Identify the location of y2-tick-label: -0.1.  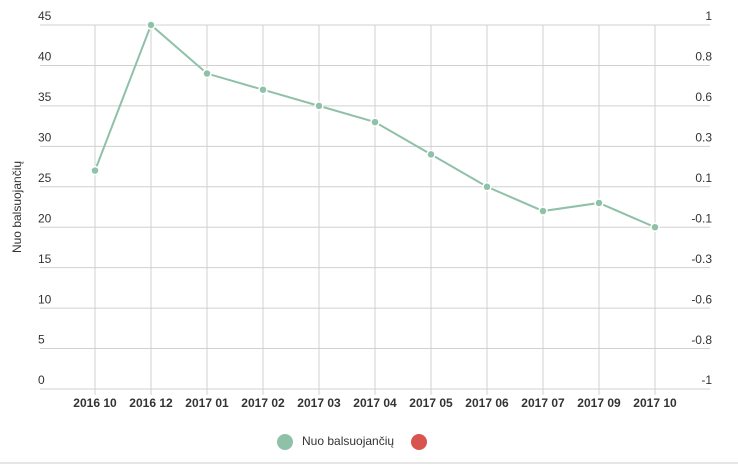
(701, 218).